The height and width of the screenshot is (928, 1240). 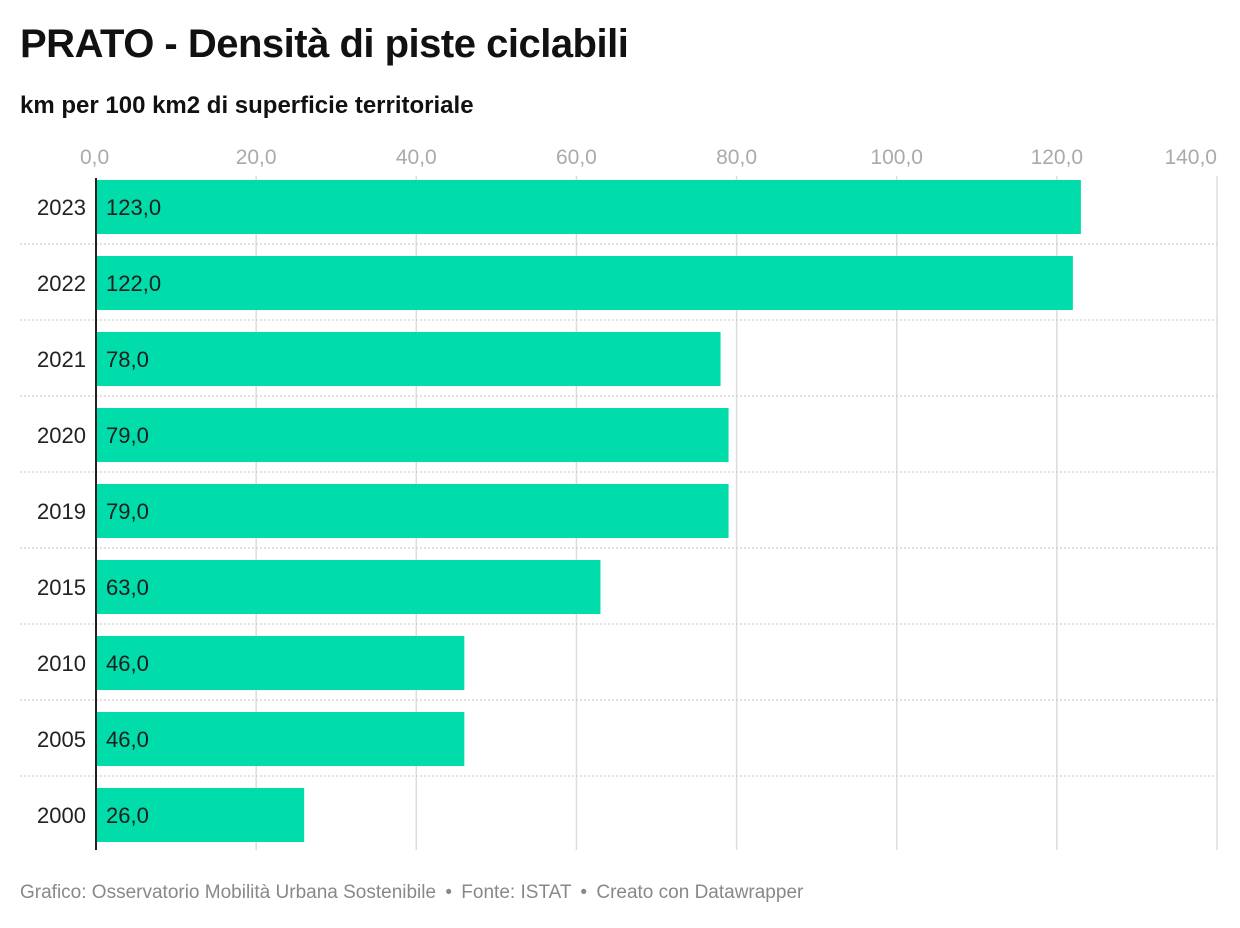 What do you see at coordinates (1057, 157) in the screenshot?
I see `x-tick-label: 120,0` at bounding box center [1057, 157].